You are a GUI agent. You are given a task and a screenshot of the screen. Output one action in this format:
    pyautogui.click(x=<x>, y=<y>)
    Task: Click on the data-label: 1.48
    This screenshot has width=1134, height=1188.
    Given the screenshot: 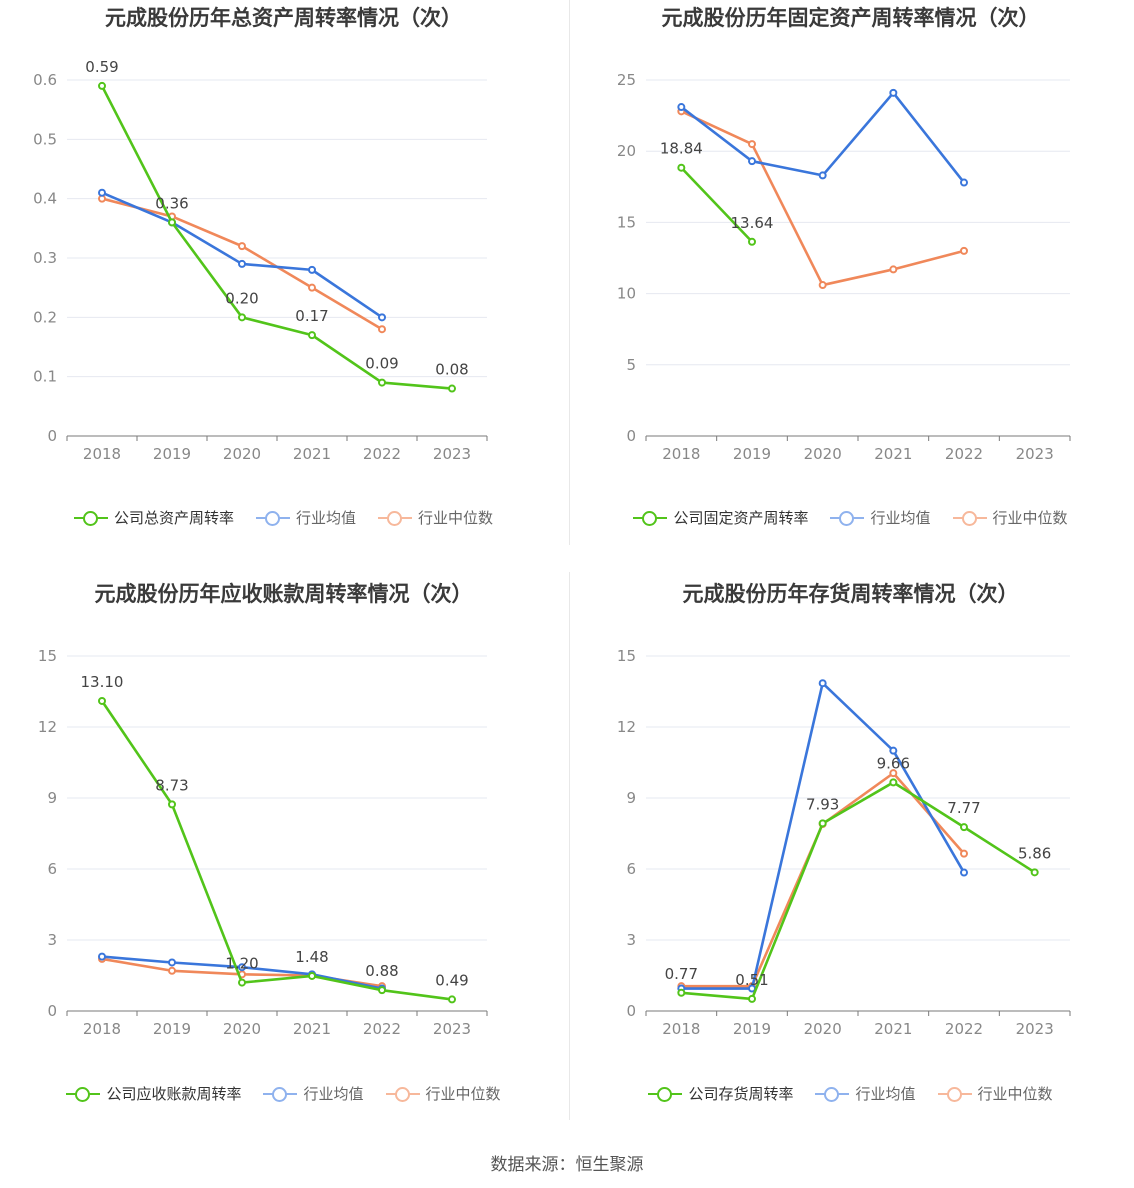 What is the action you would take?
    pyautogui.click(x=311, y=957)
    